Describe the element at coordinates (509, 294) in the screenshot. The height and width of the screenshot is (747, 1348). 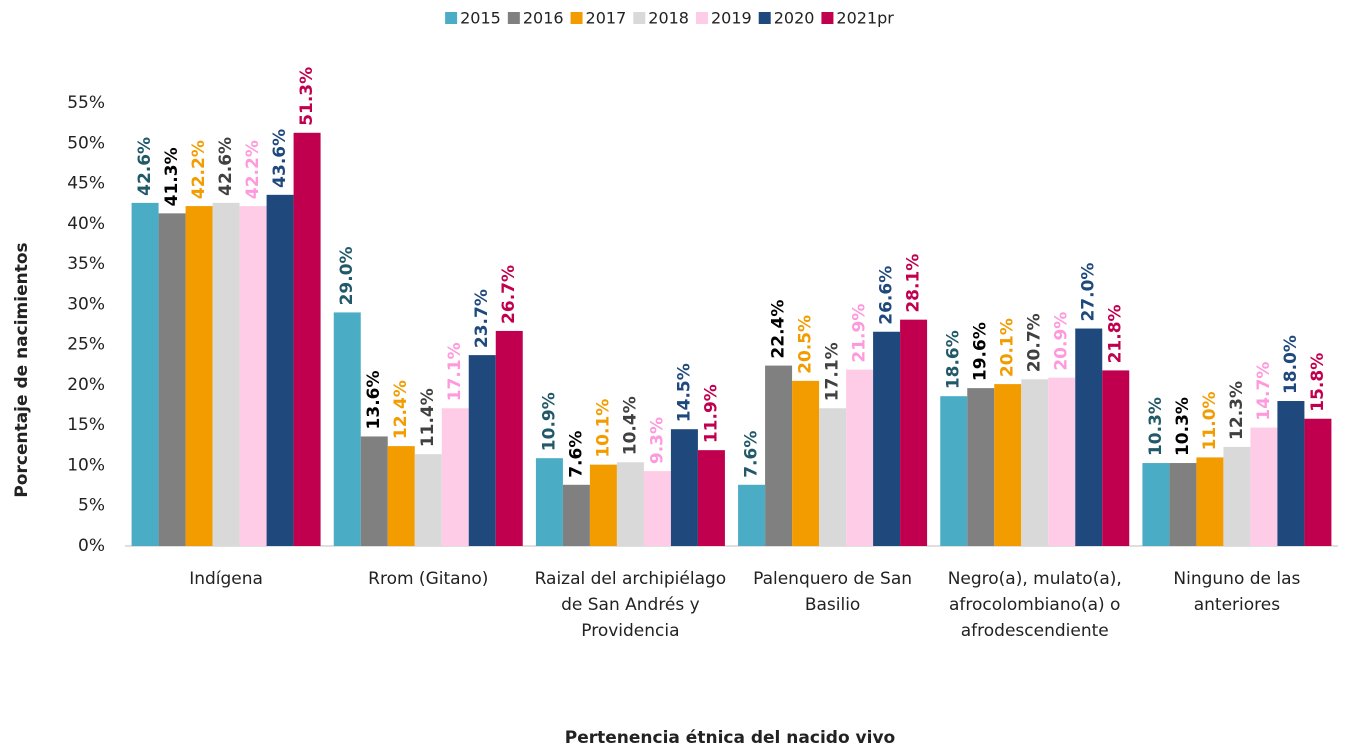
I see `value-label: 26.7%` at that location.